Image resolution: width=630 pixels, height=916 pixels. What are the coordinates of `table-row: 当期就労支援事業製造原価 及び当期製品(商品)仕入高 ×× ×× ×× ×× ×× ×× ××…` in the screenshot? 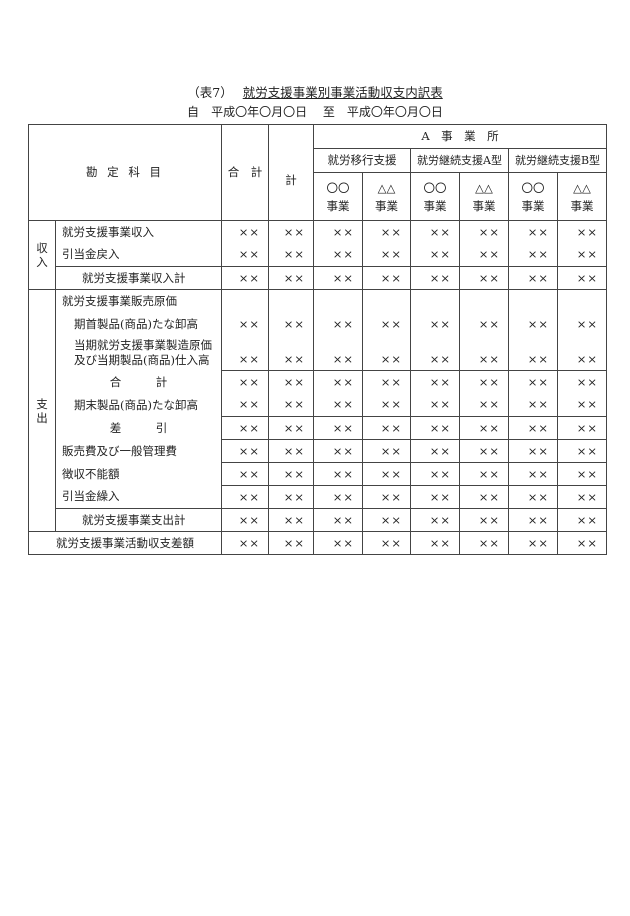 It's located at (318, 353).